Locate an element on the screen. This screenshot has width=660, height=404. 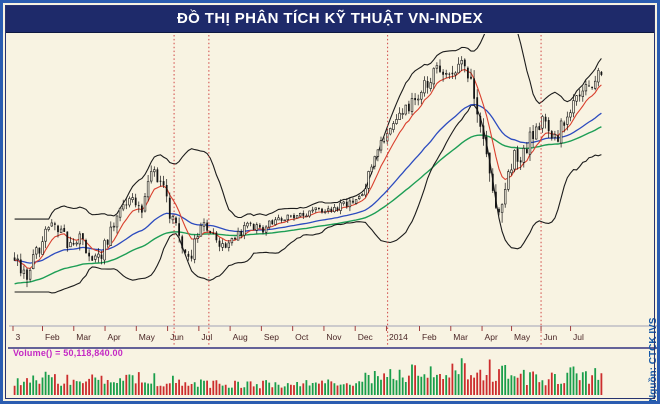
volume-indicator-label: Volume() = 50,118,840.00 is located at coordinates (68, 353).